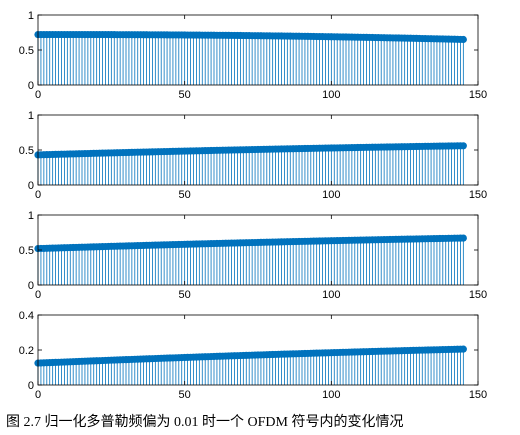 This screenshot has height=435, width=520. I want to click on figure-caption: 图 2.7 归一化多普勒频偏为 0.01 时一个 OFDM 符号内的变化情况, so click(205, 422).